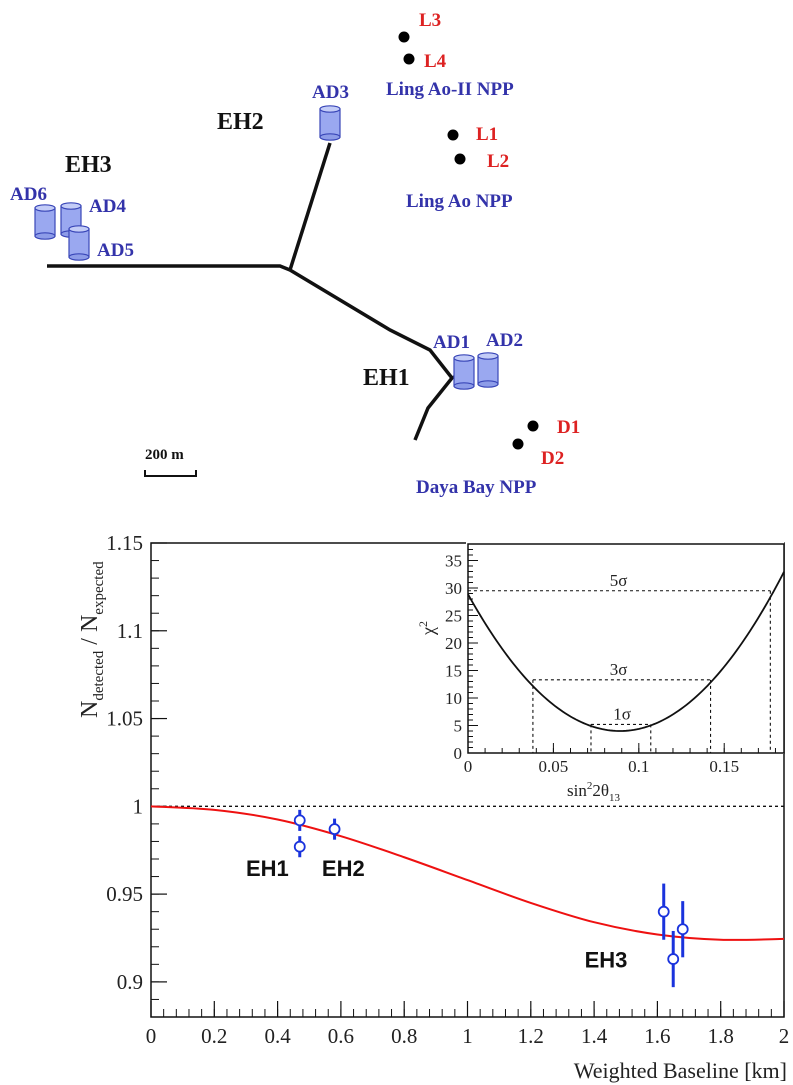 This screenshot has height=1085, width=793. I want to click on detector-ad2-icon, so click(488, 370).